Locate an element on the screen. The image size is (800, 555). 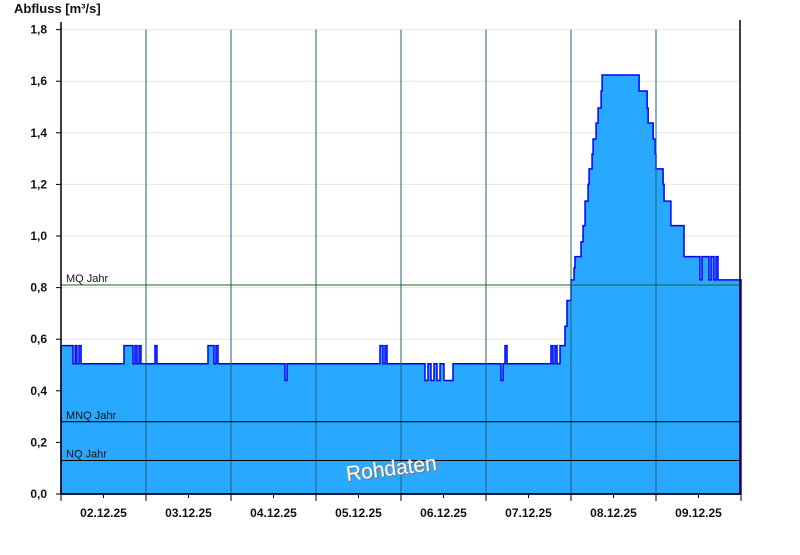
y-tick-label: 1,2 is located at coordinates (38, 184).